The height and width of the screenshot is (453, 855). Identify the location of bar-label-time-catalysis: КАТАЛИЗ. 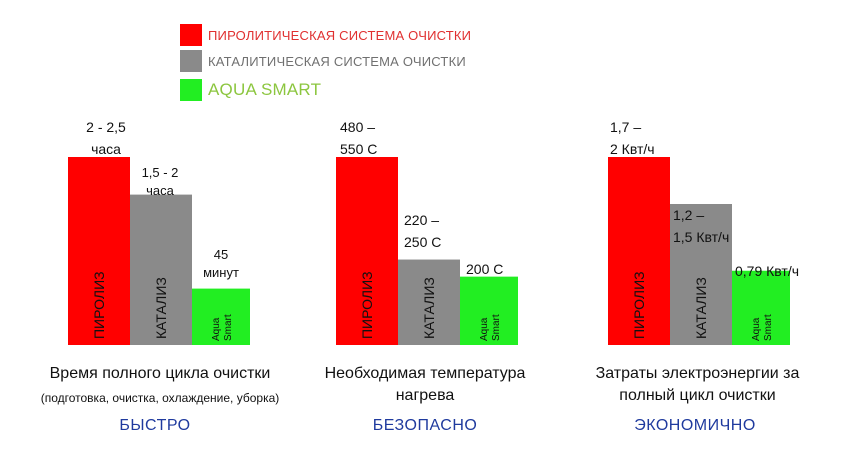
(161, 308).